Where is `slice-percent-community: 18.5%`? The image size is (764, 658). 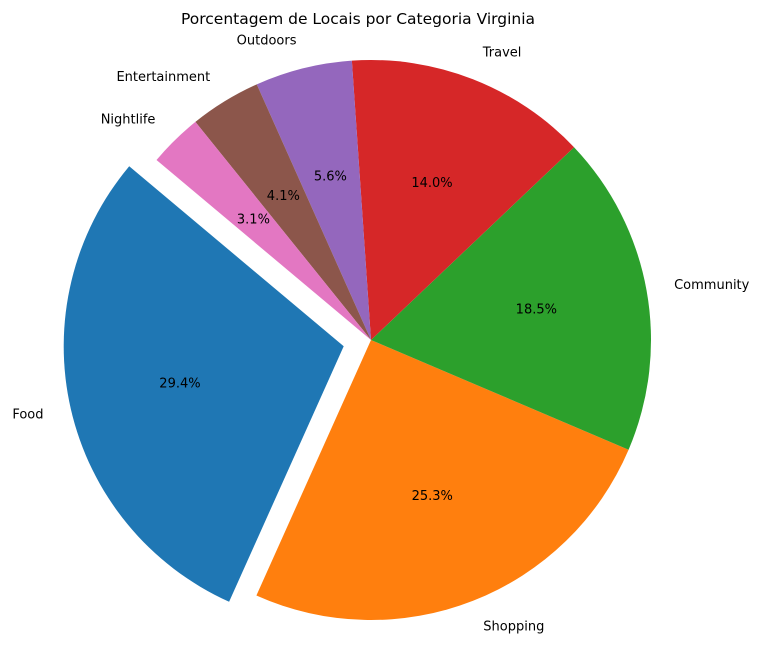
slice-percent-community: 18.5% is located at coordinates (536, 310).